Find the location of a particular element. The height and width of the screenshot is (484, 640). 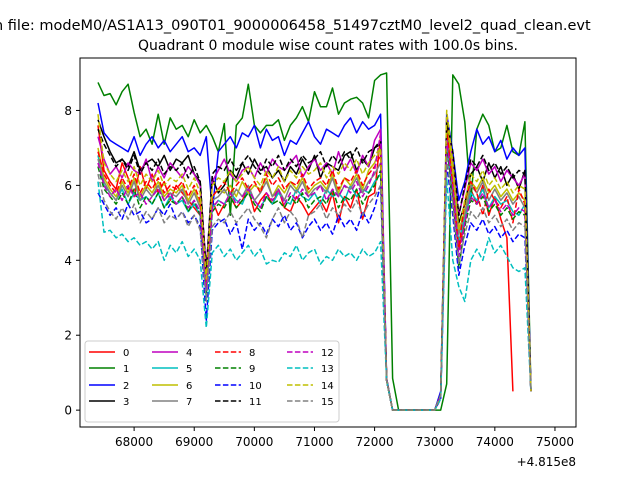

legend-label-0: 0 is located at coordinates (126, 353).